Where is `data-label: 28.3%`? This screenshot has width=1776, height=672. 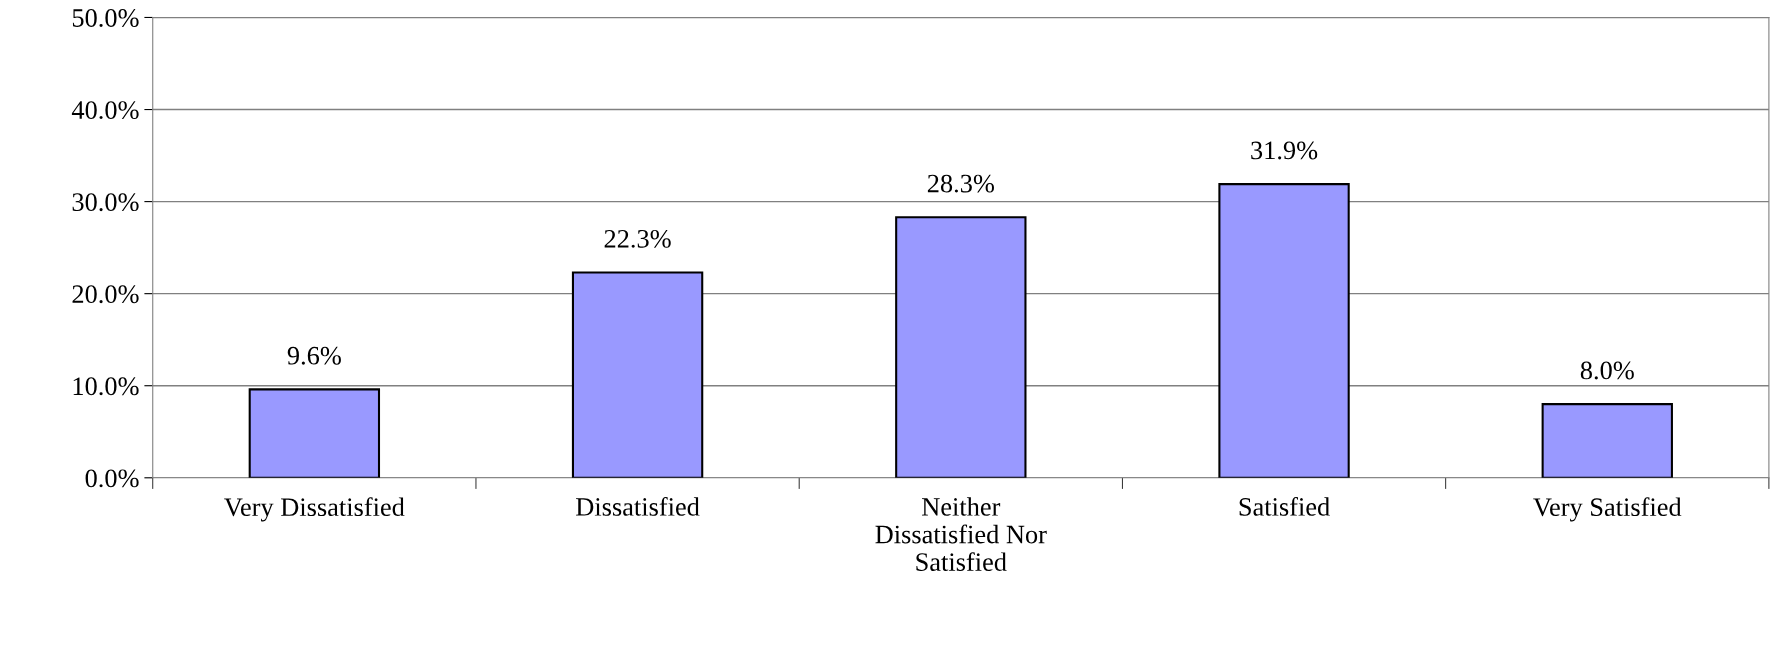
data-label: 28.3% is located at coordinates (960, 183).